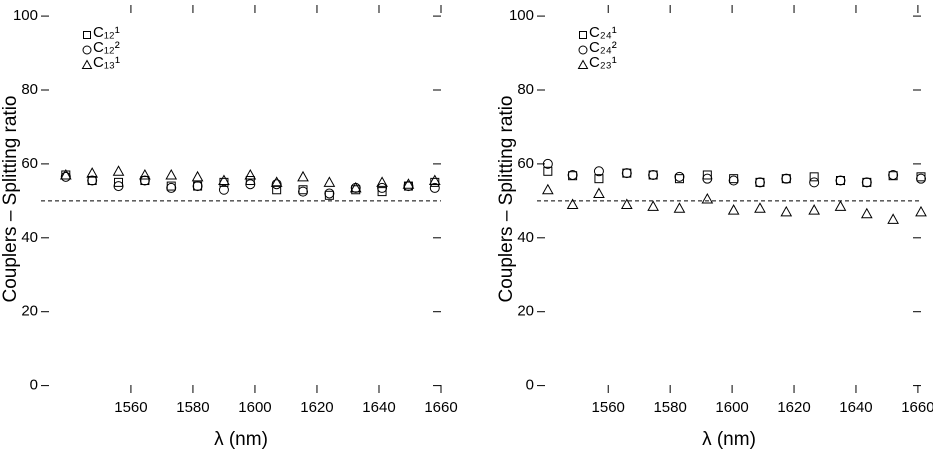 The image size is (933, 458). Describe the element at coordinates (603, 62) in the screenshot. I see `legend-label: C₂₃¹` at that location.